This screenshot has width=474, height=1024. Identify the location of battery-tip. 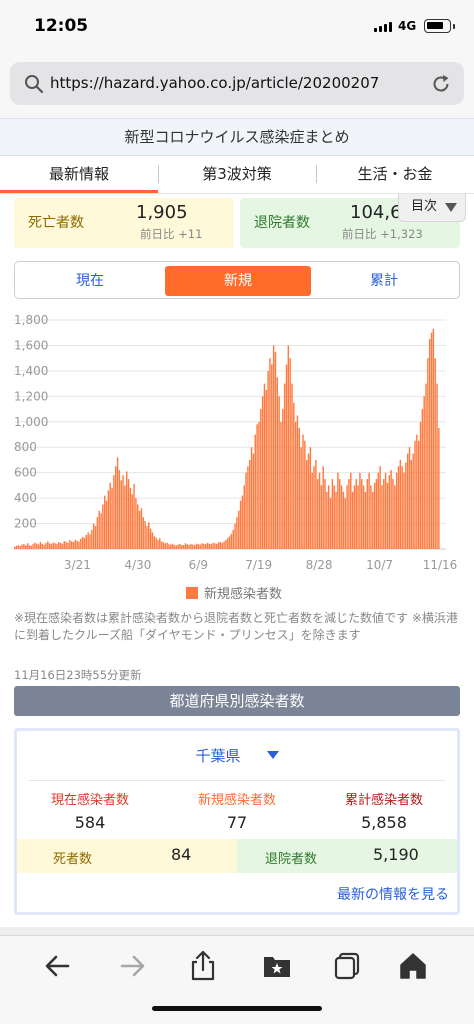
(454, 26).